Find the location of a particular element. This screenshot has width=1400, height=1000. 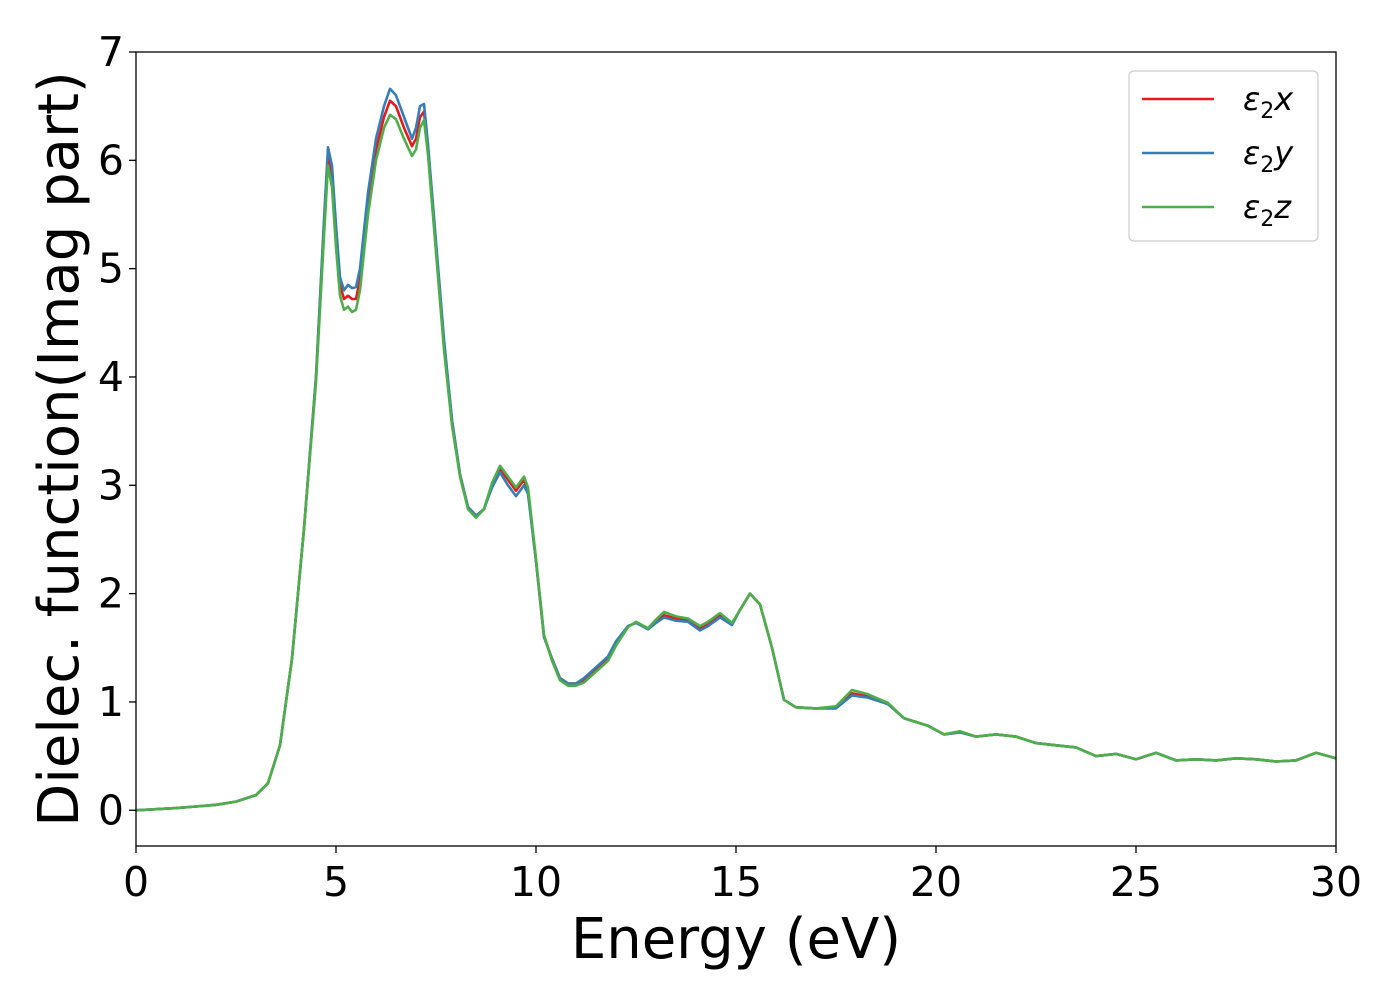

x-axis: 0 5 10 15 20 25 30 is located at coordinates (742, 876).